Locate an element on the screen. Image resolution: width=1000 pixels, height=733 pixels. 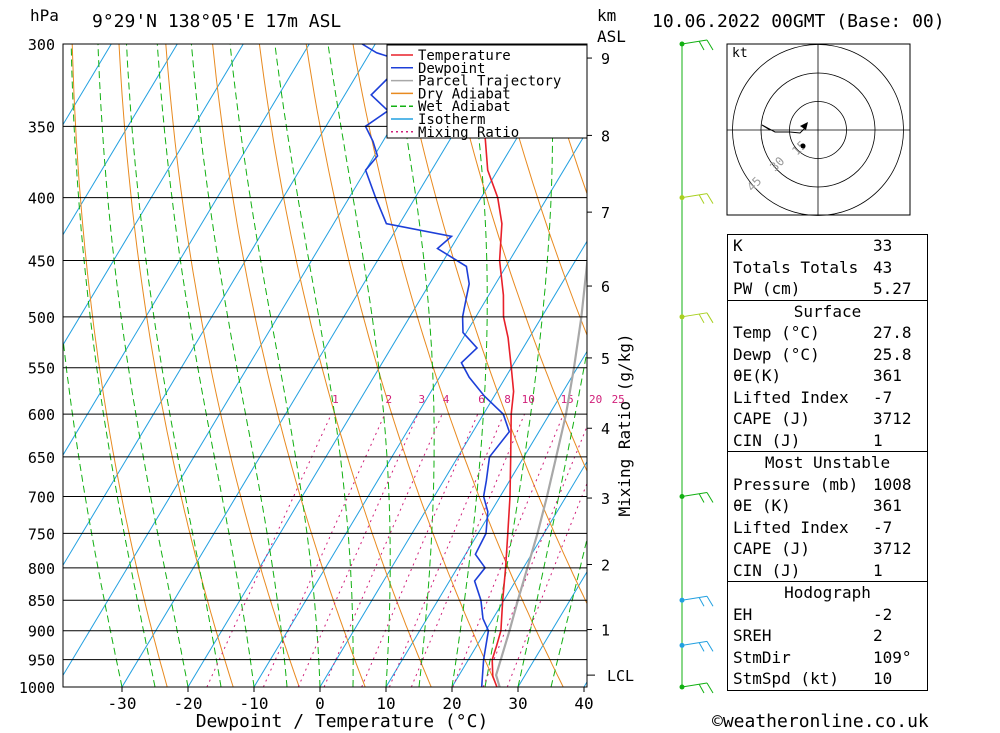
index-row: K 33 is located at coordinates (827, 246).